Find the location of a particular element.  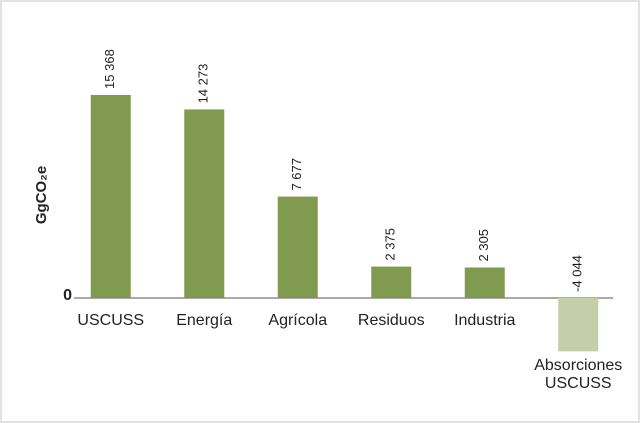

x-tick-label: Industria is located at coordinates (485, 320).